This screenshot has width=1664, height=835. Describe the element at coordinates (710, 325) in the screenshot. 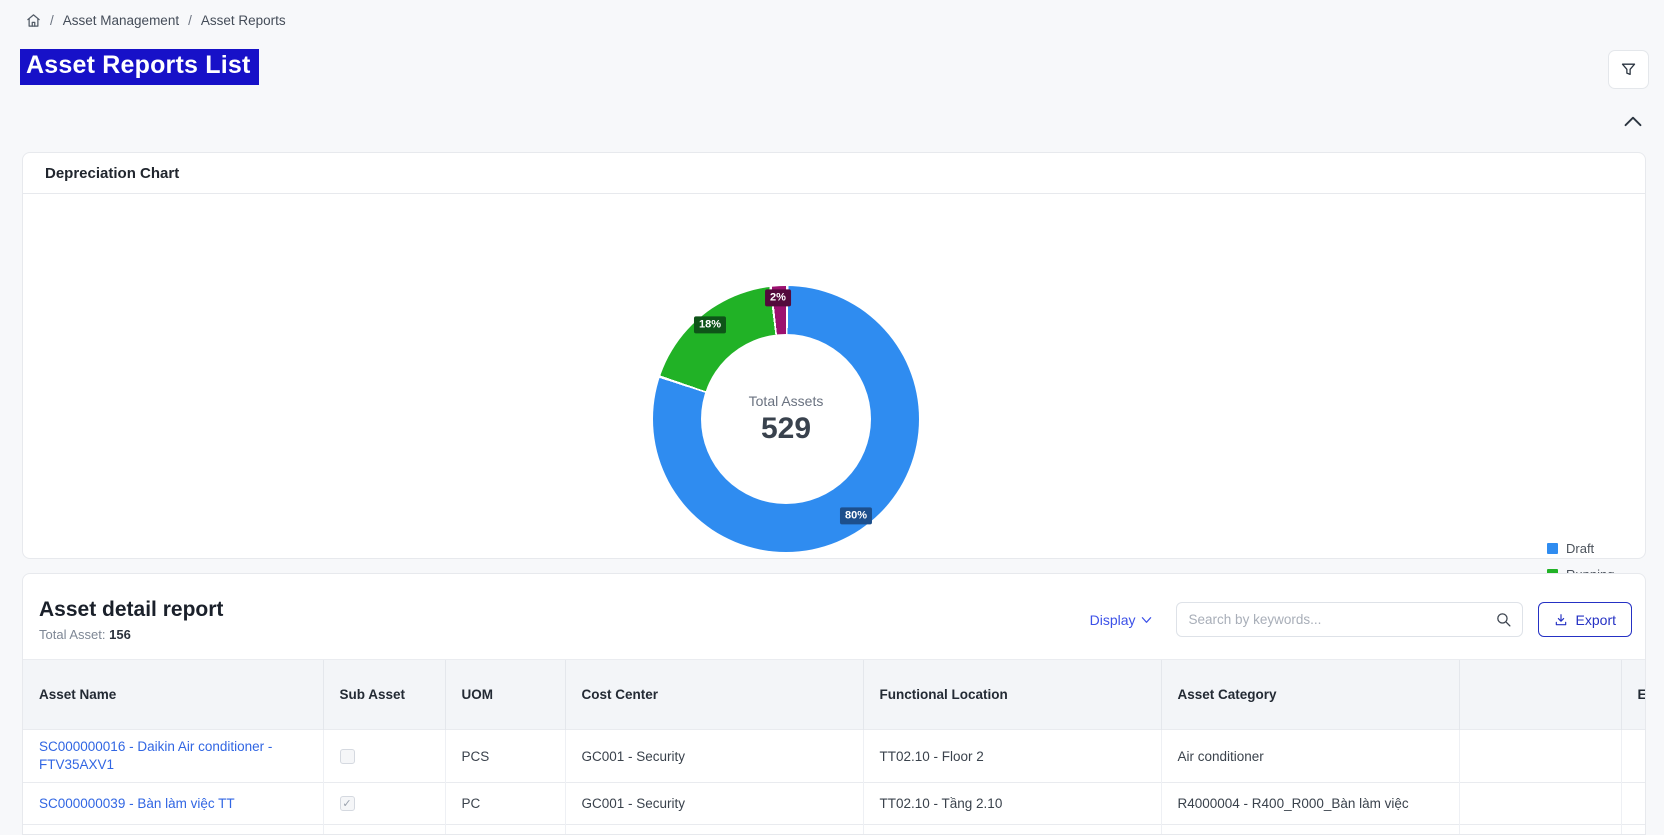

I see `slice-label-running: 18%` at that location.